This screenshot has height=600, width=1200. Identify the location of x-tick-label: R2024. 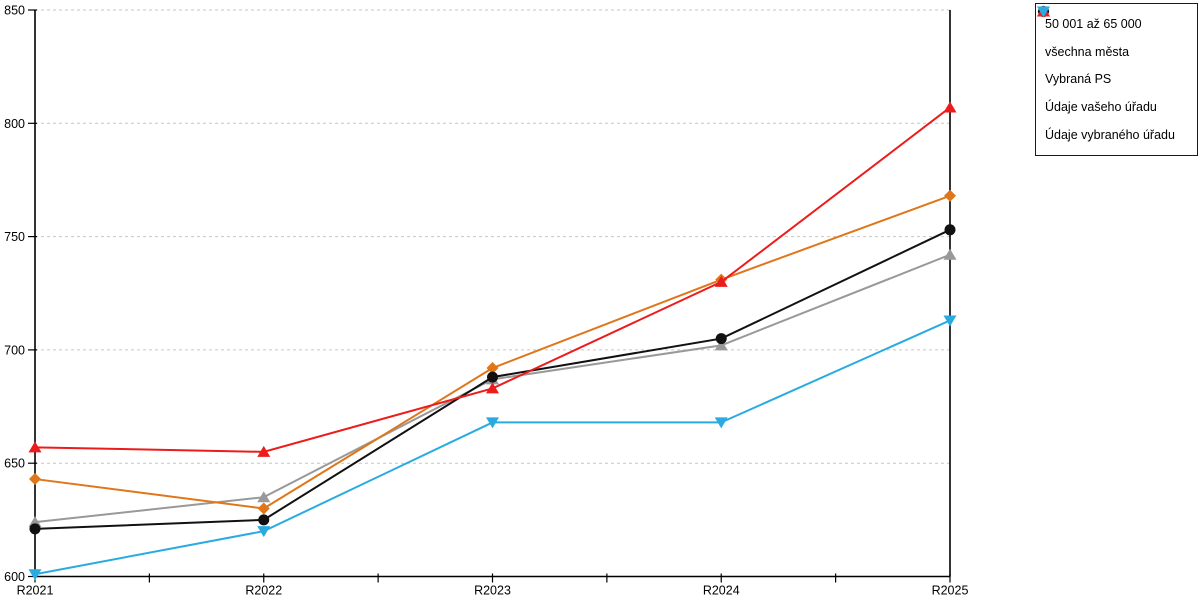
(721, 591).